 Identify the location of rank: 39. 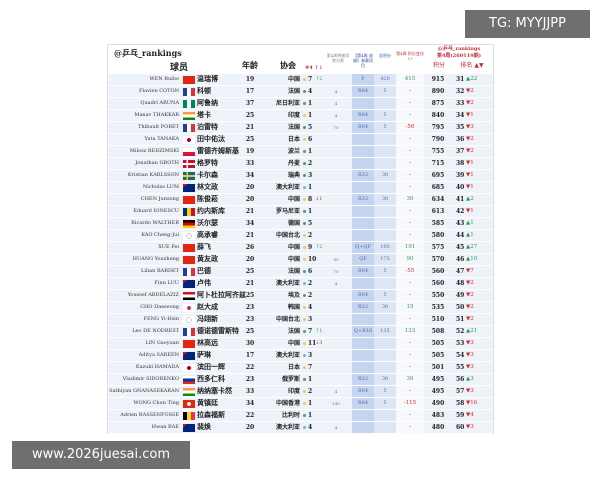
(460, 175).